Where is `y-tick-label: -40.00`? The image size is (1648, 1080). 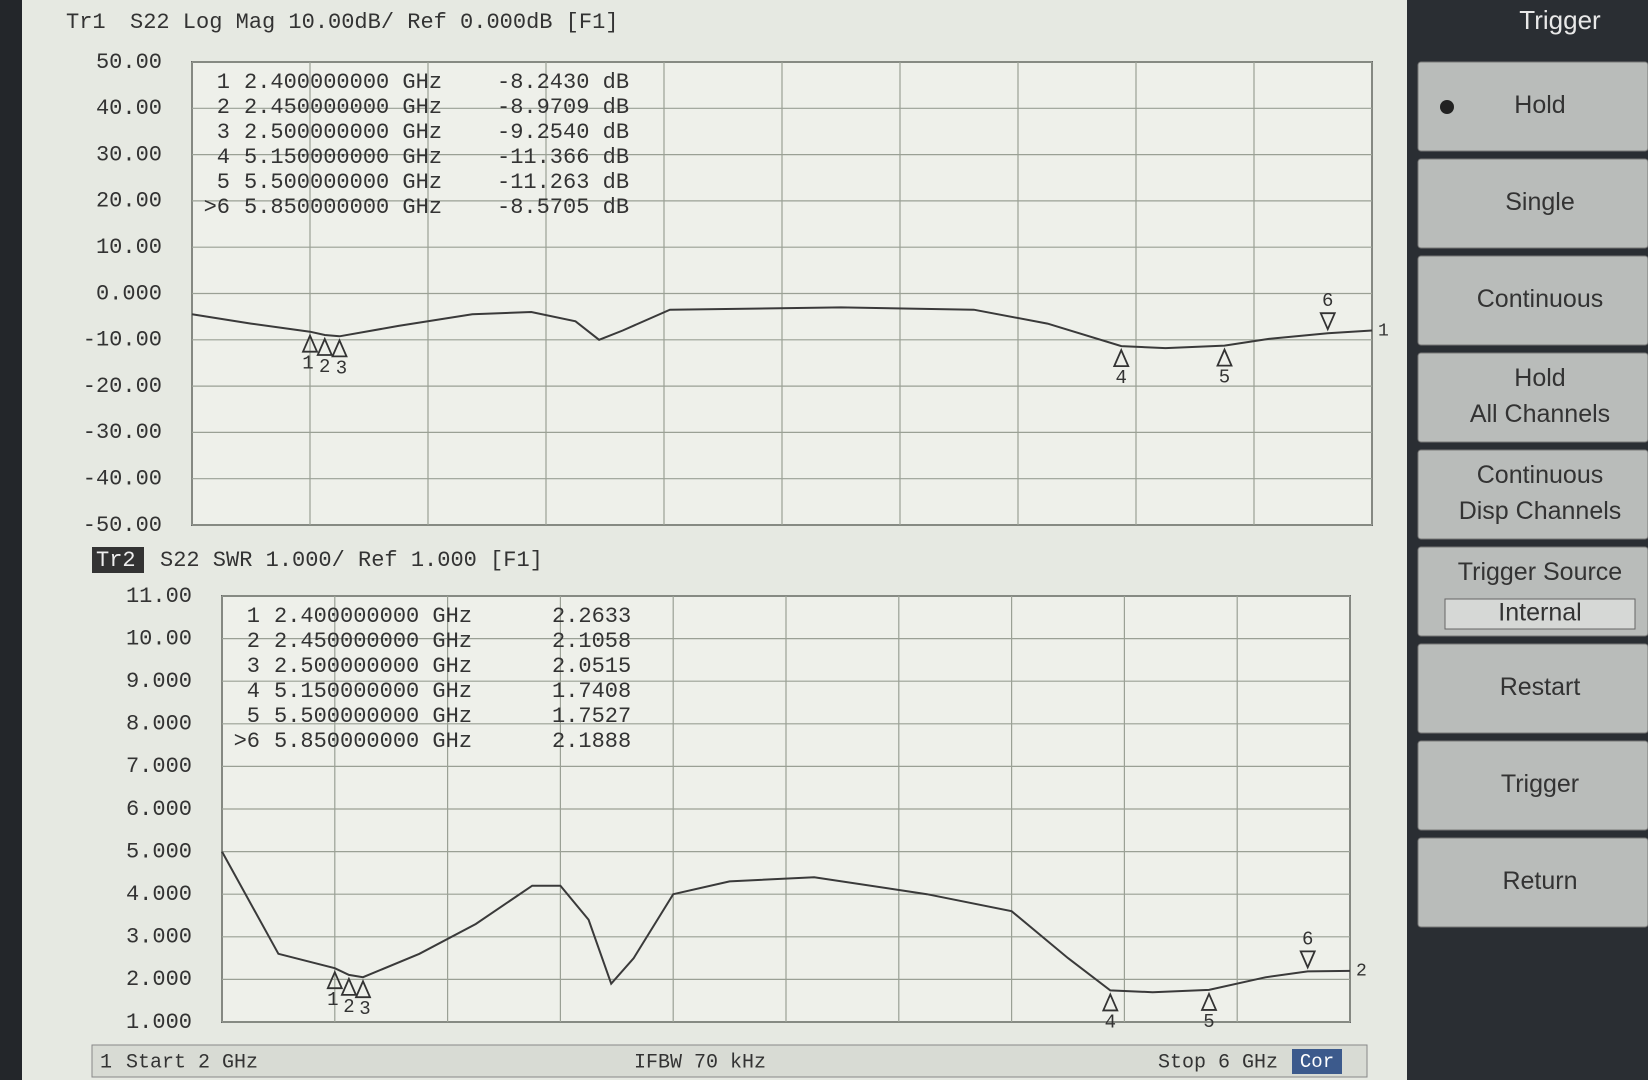
y-tick-label: -40.00 is located at coordinates (122, 479).